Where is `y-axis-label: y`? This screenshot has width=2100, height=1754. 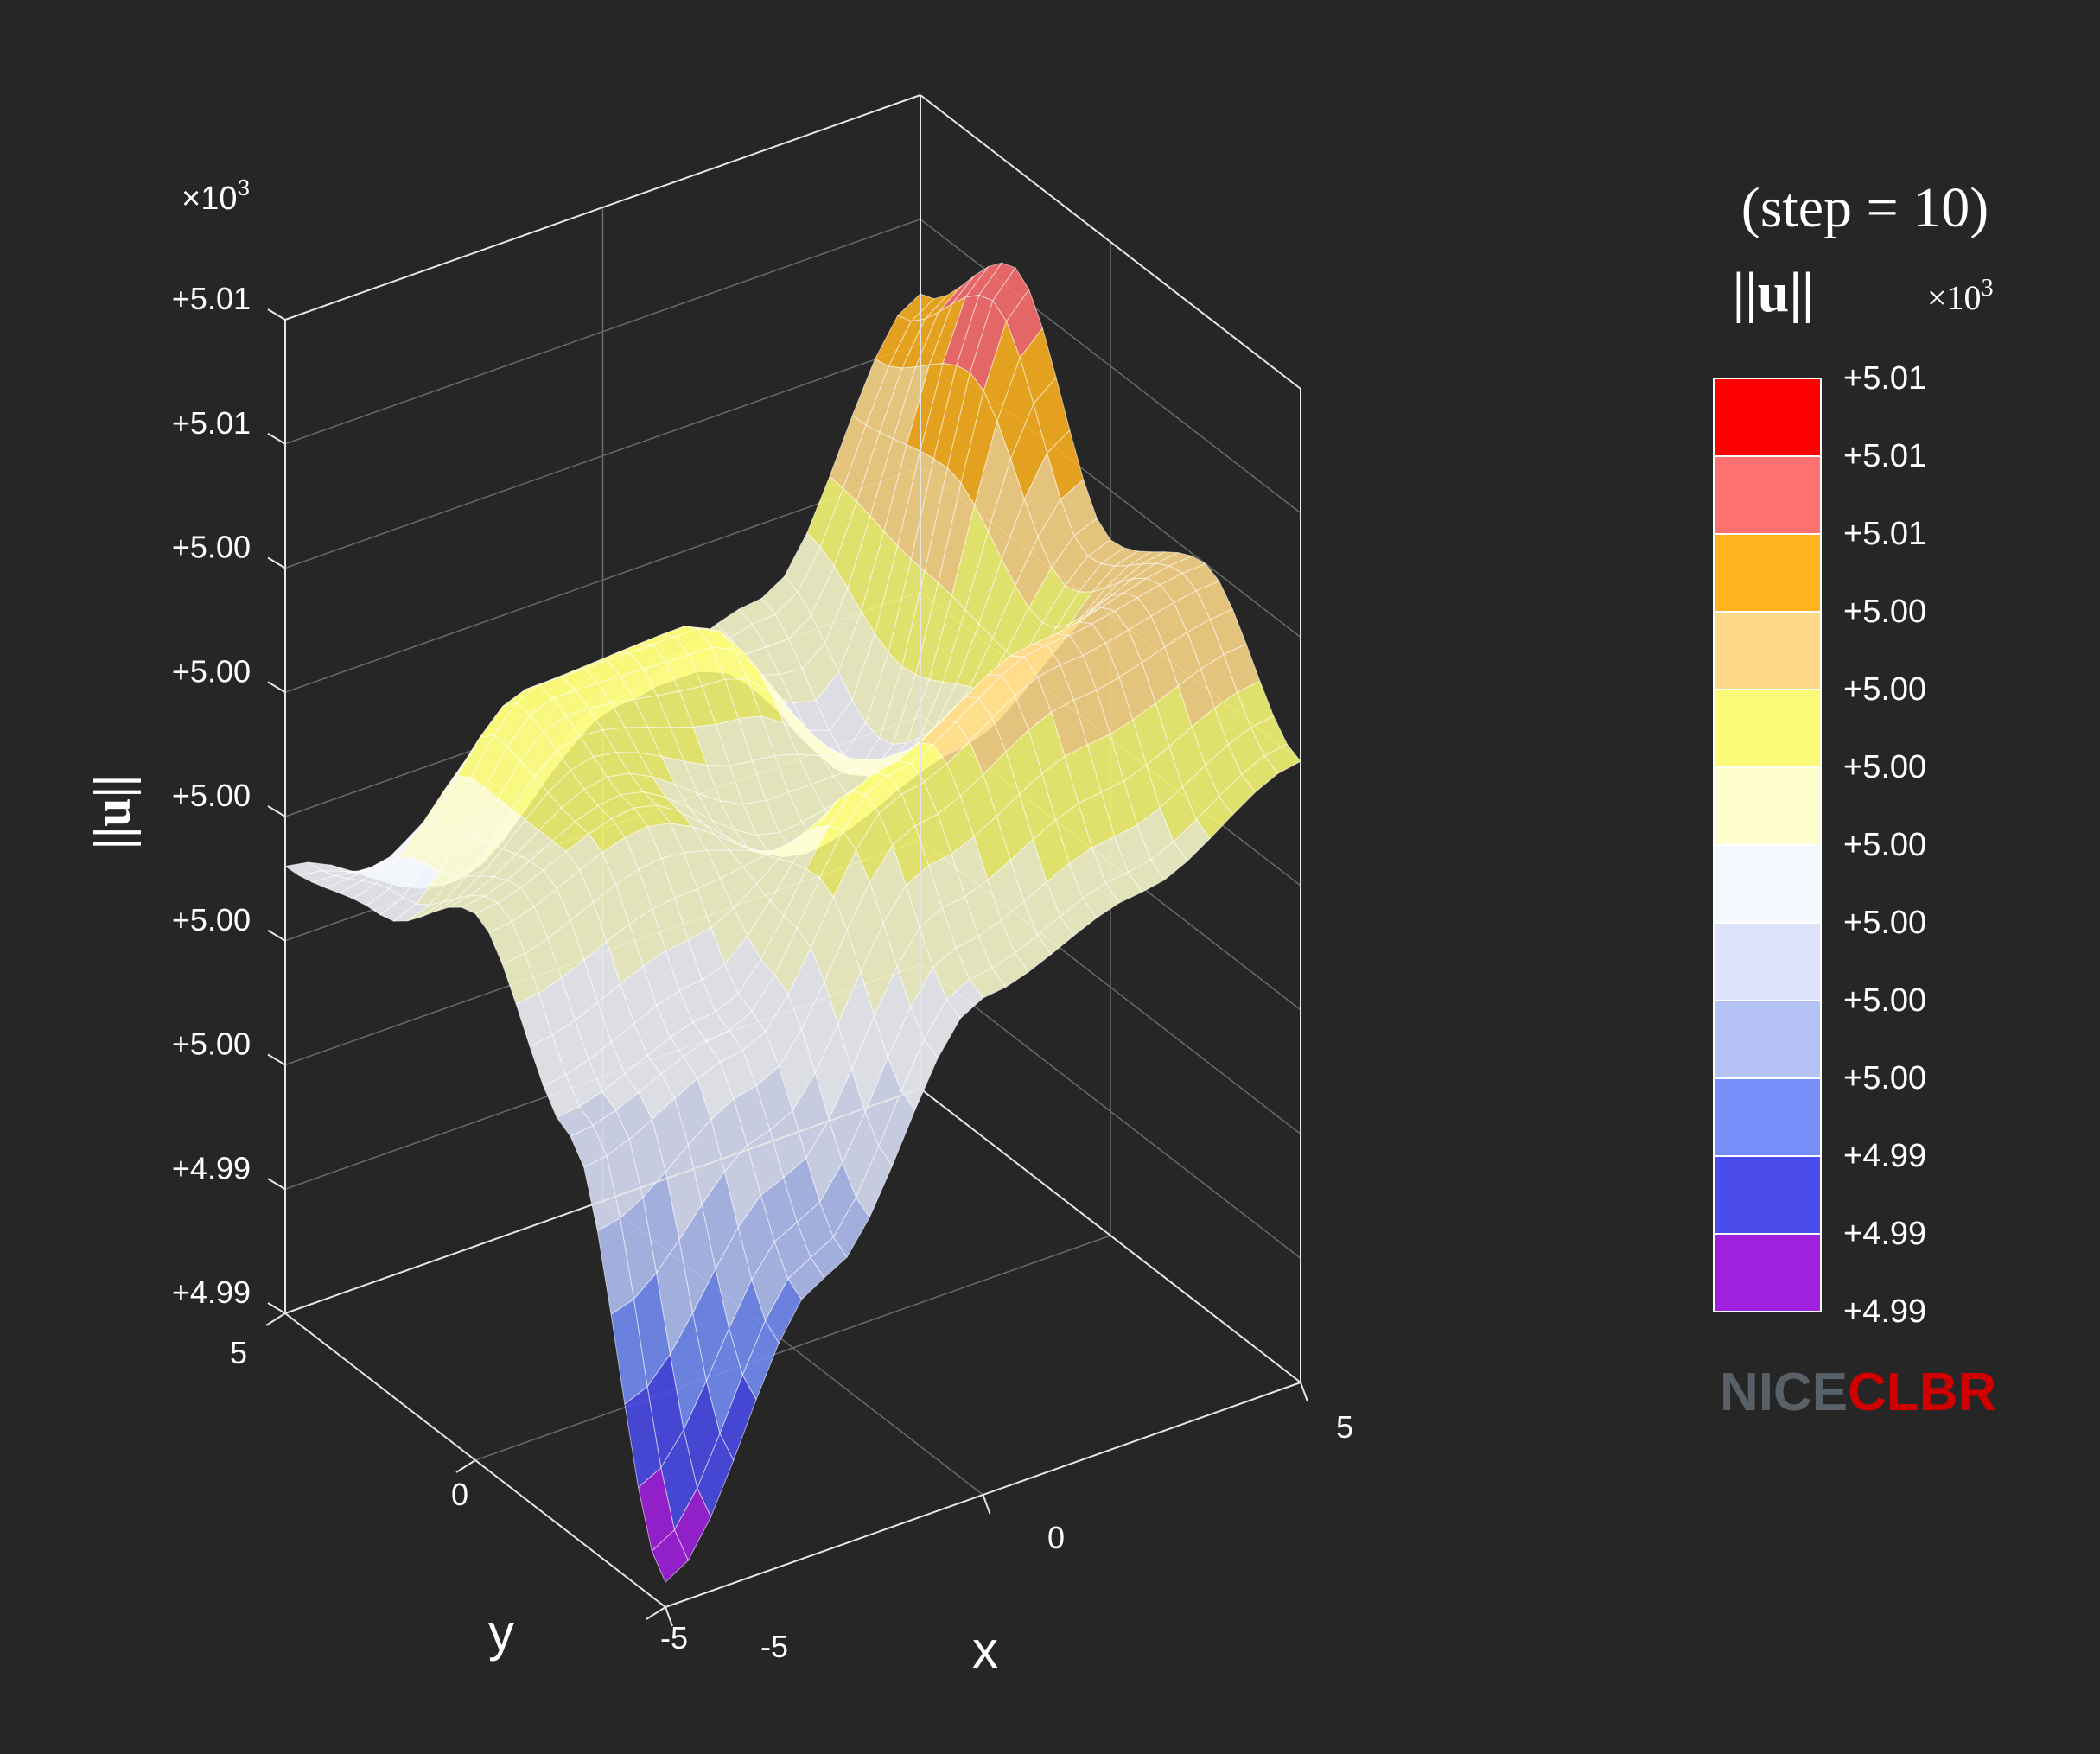
y-axis-label: y is located at coordinates (501, 1633).